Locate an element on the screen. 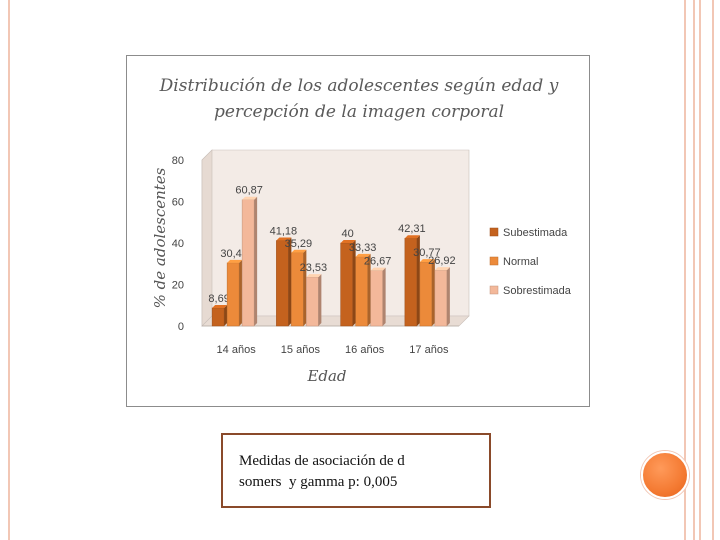 The width and height of the screenshot is (720, 540). y-tick-label: 20 is located at coordinates (178, 286).